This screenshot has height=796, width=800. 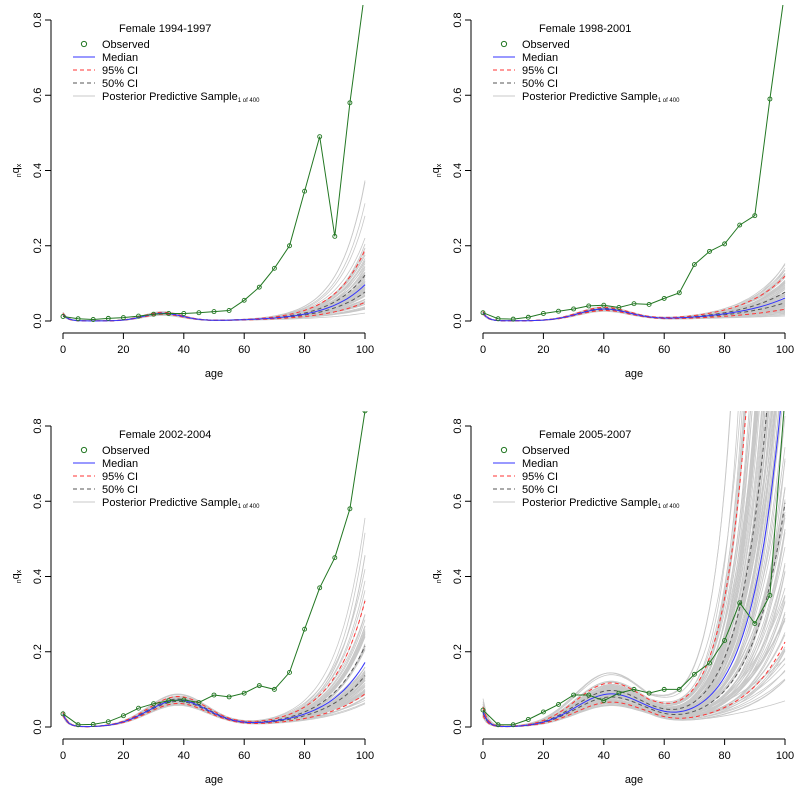 What do you see at coordinates (585, 435) in the screenshot?
I see `legend-title: Female 2005-2007` at bounding box center [585, 435].